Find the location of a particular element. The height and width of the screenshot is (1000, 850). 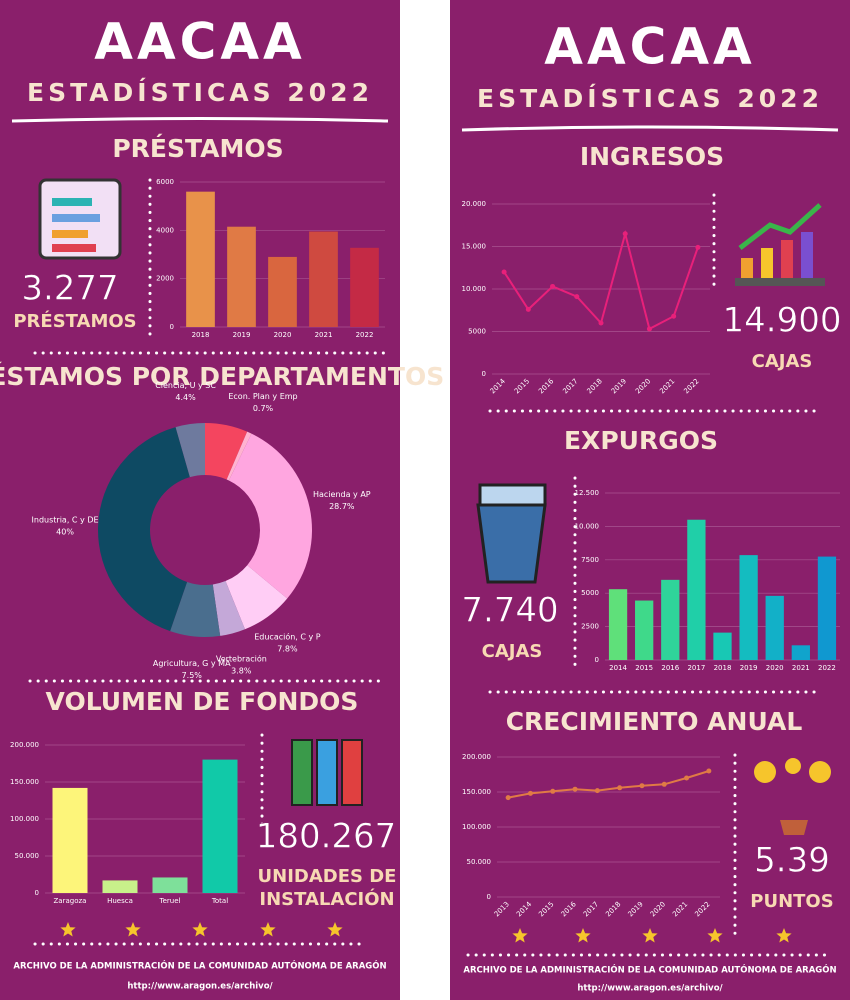

stat-text: 7.740 is located at coordinates (509, 611).